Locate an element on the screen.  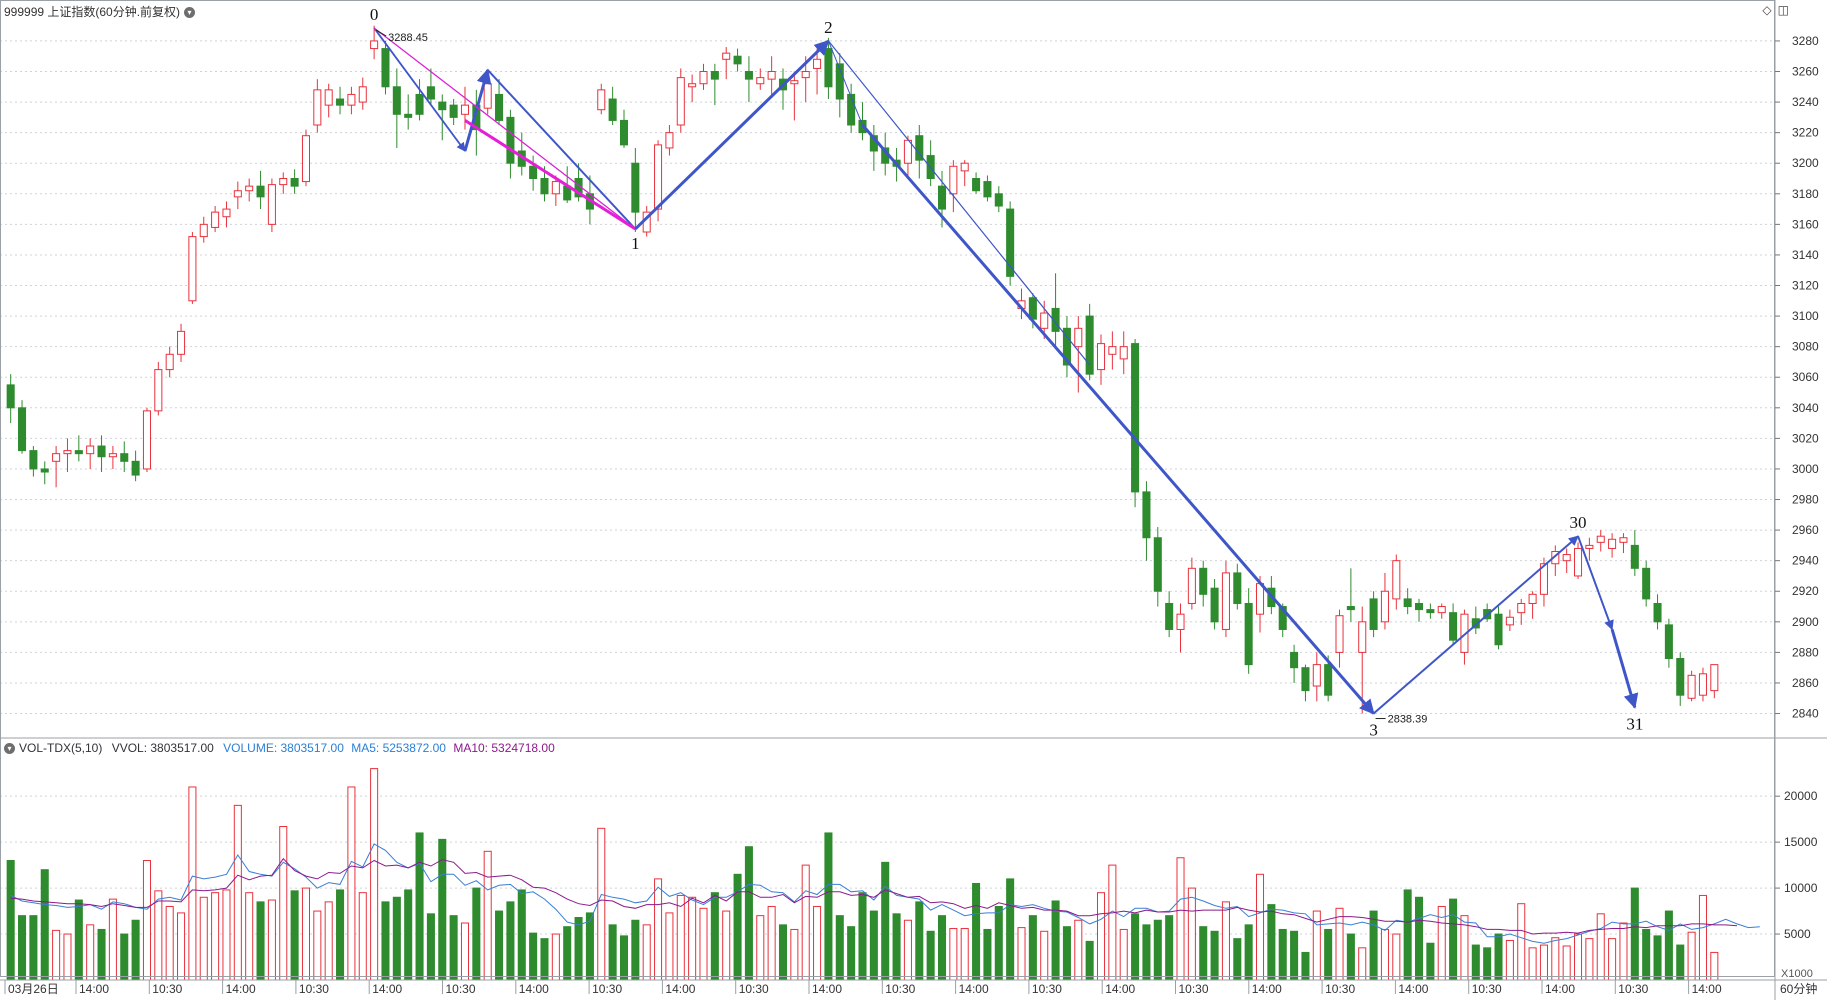
price-tick-label: 3220 is located at coordinates (1805, 133).